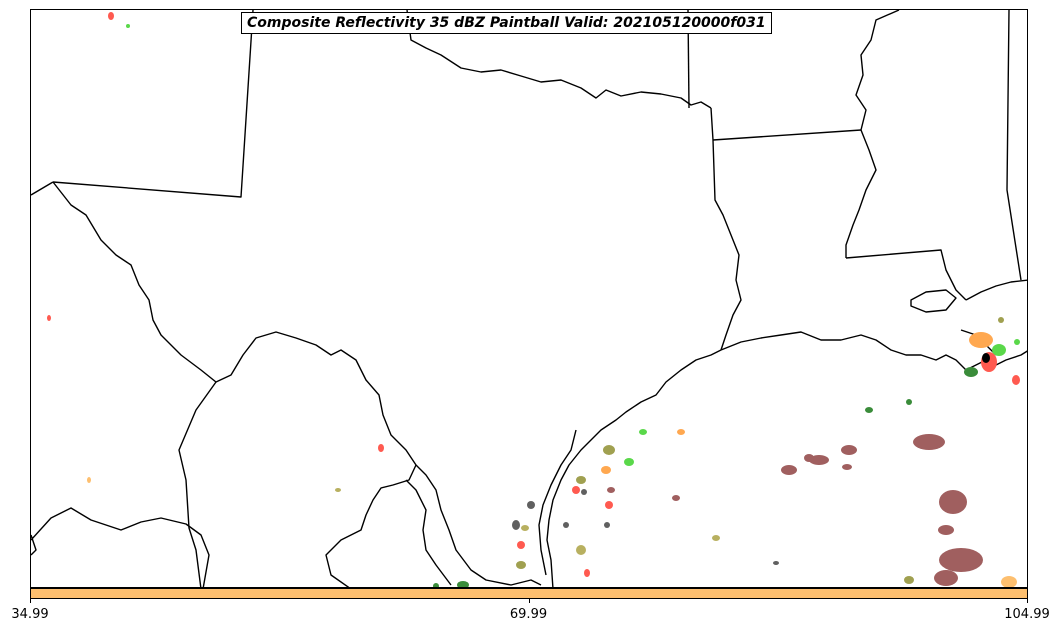 This screenshot has width=1062, height=633. I want to click on padre-island, so click(557, 502).